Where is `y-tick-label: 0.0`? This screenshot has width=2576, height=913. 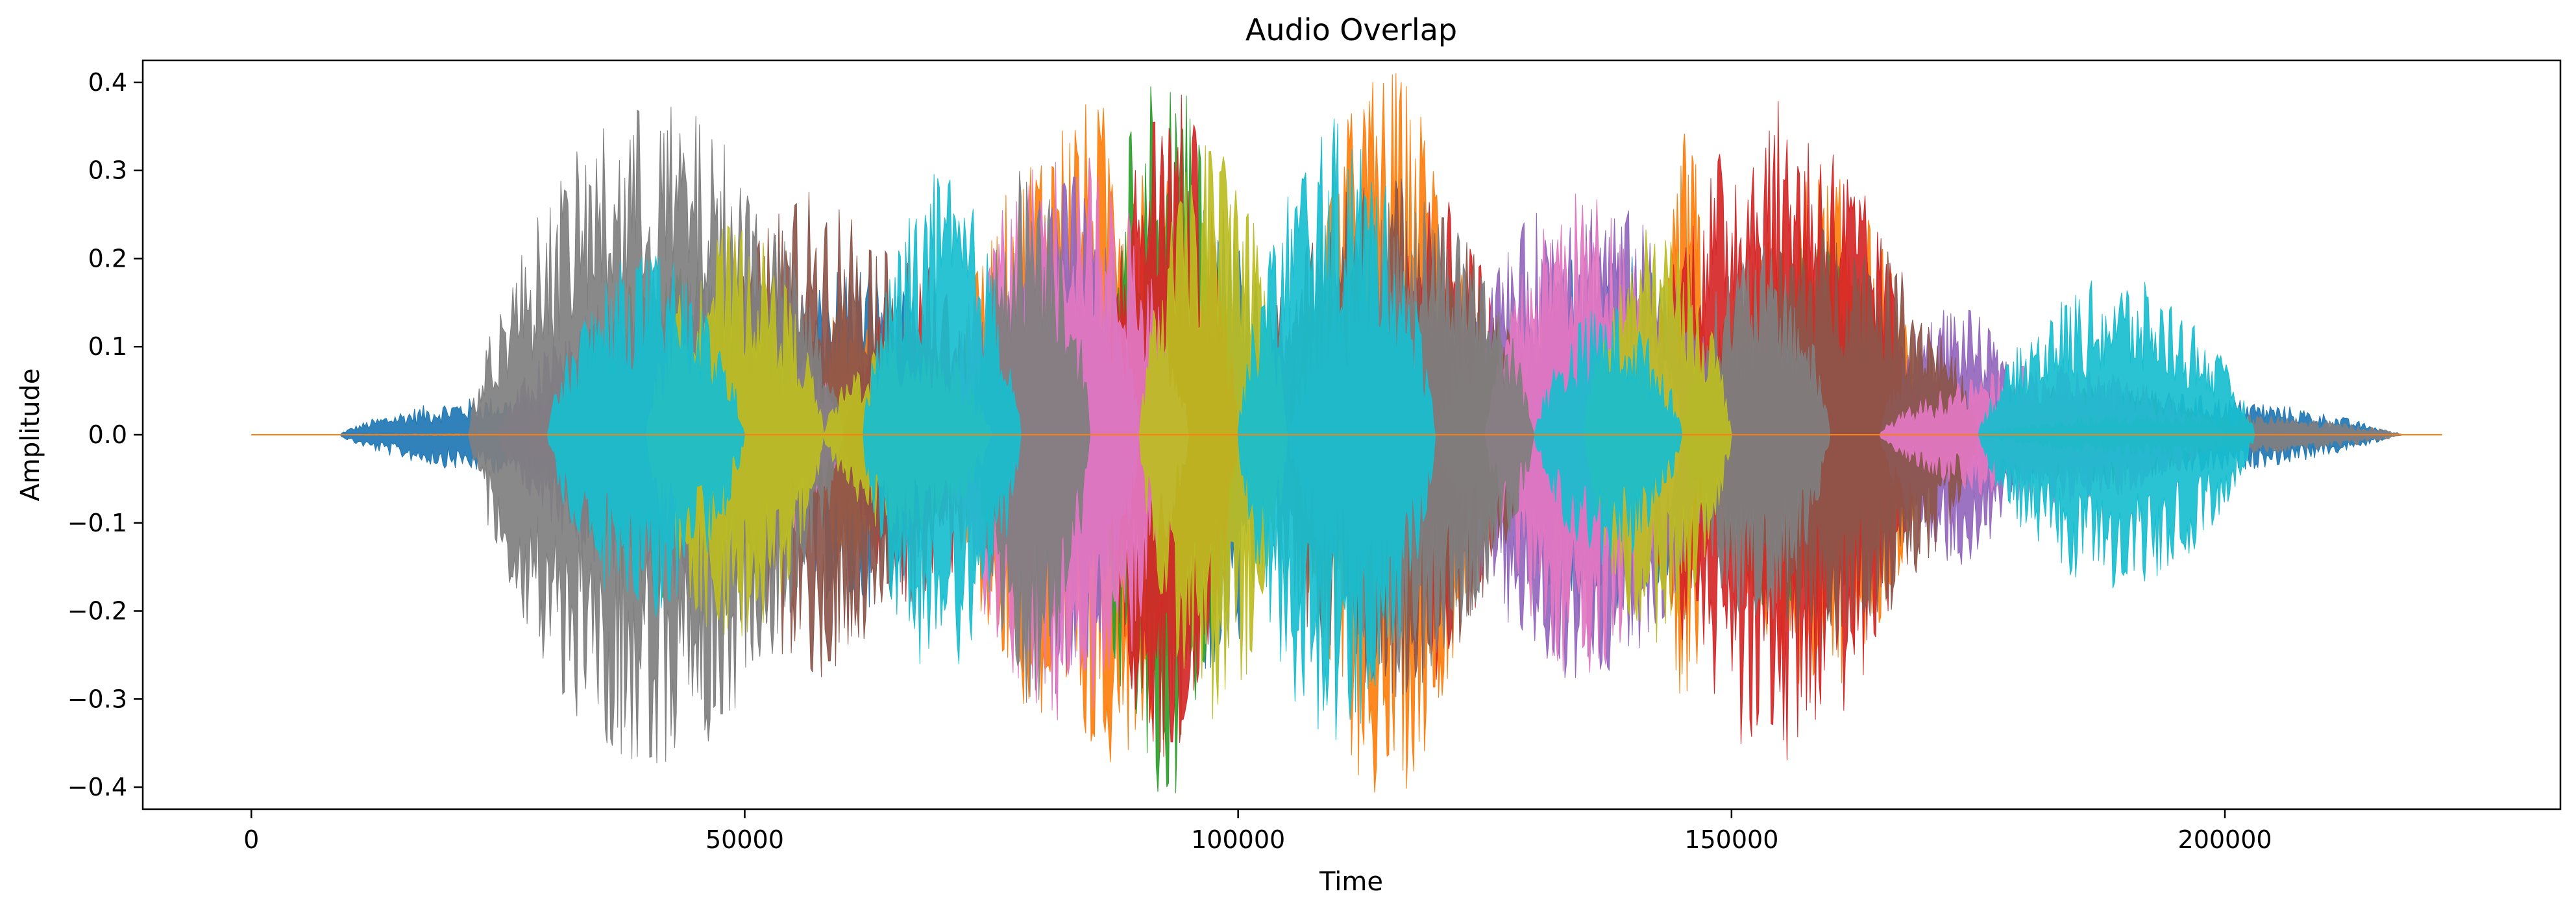
y-tick-label: 0.0 is located at coordinates (107, 434).